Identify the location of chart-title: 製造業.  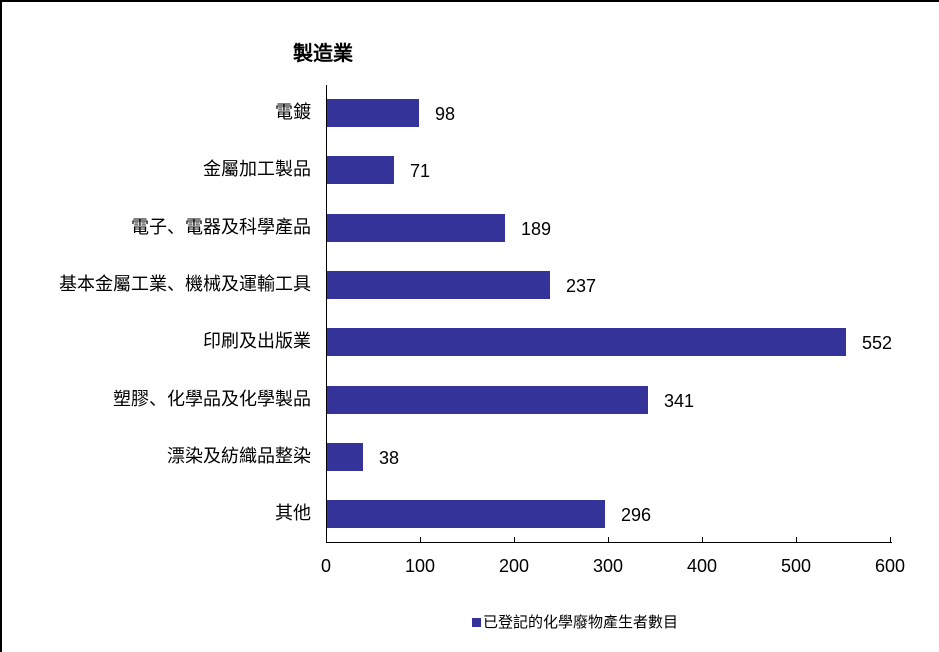
(323, 53).